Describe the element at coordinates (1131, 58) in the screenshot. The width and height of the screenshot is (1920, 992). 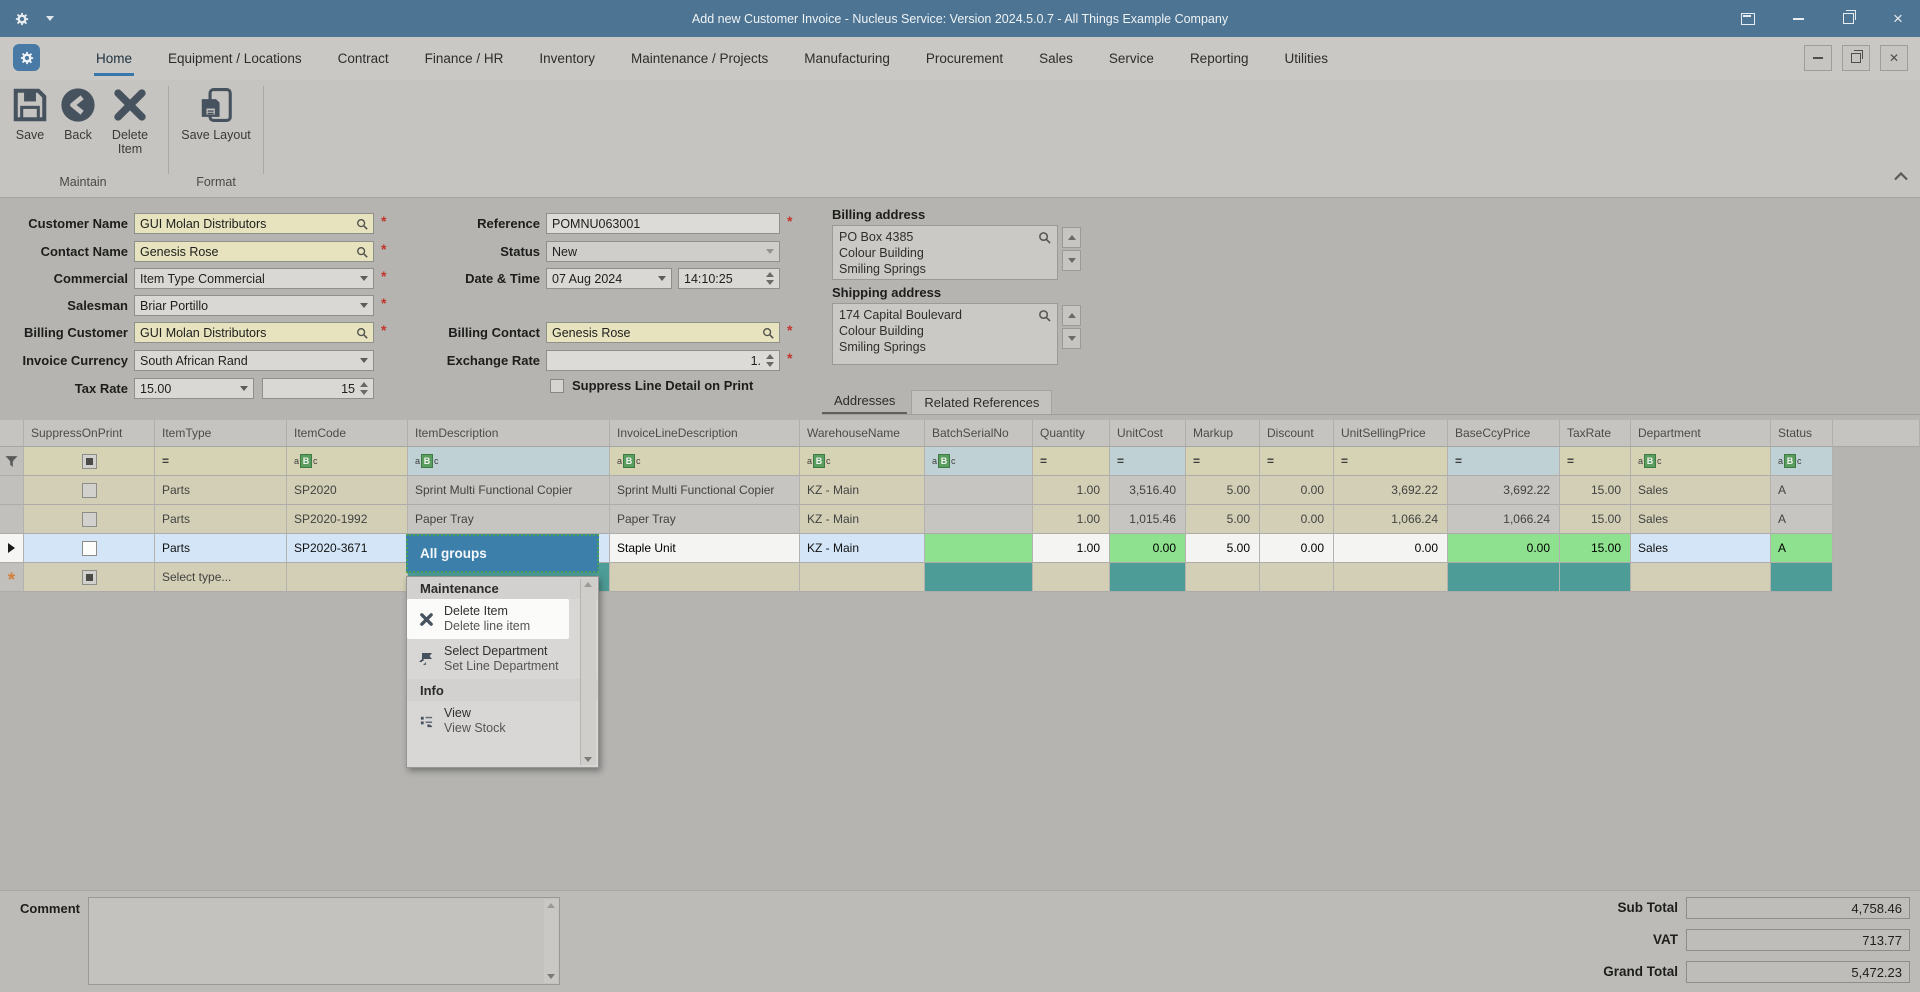
I see `tab-service: Service` at that location.